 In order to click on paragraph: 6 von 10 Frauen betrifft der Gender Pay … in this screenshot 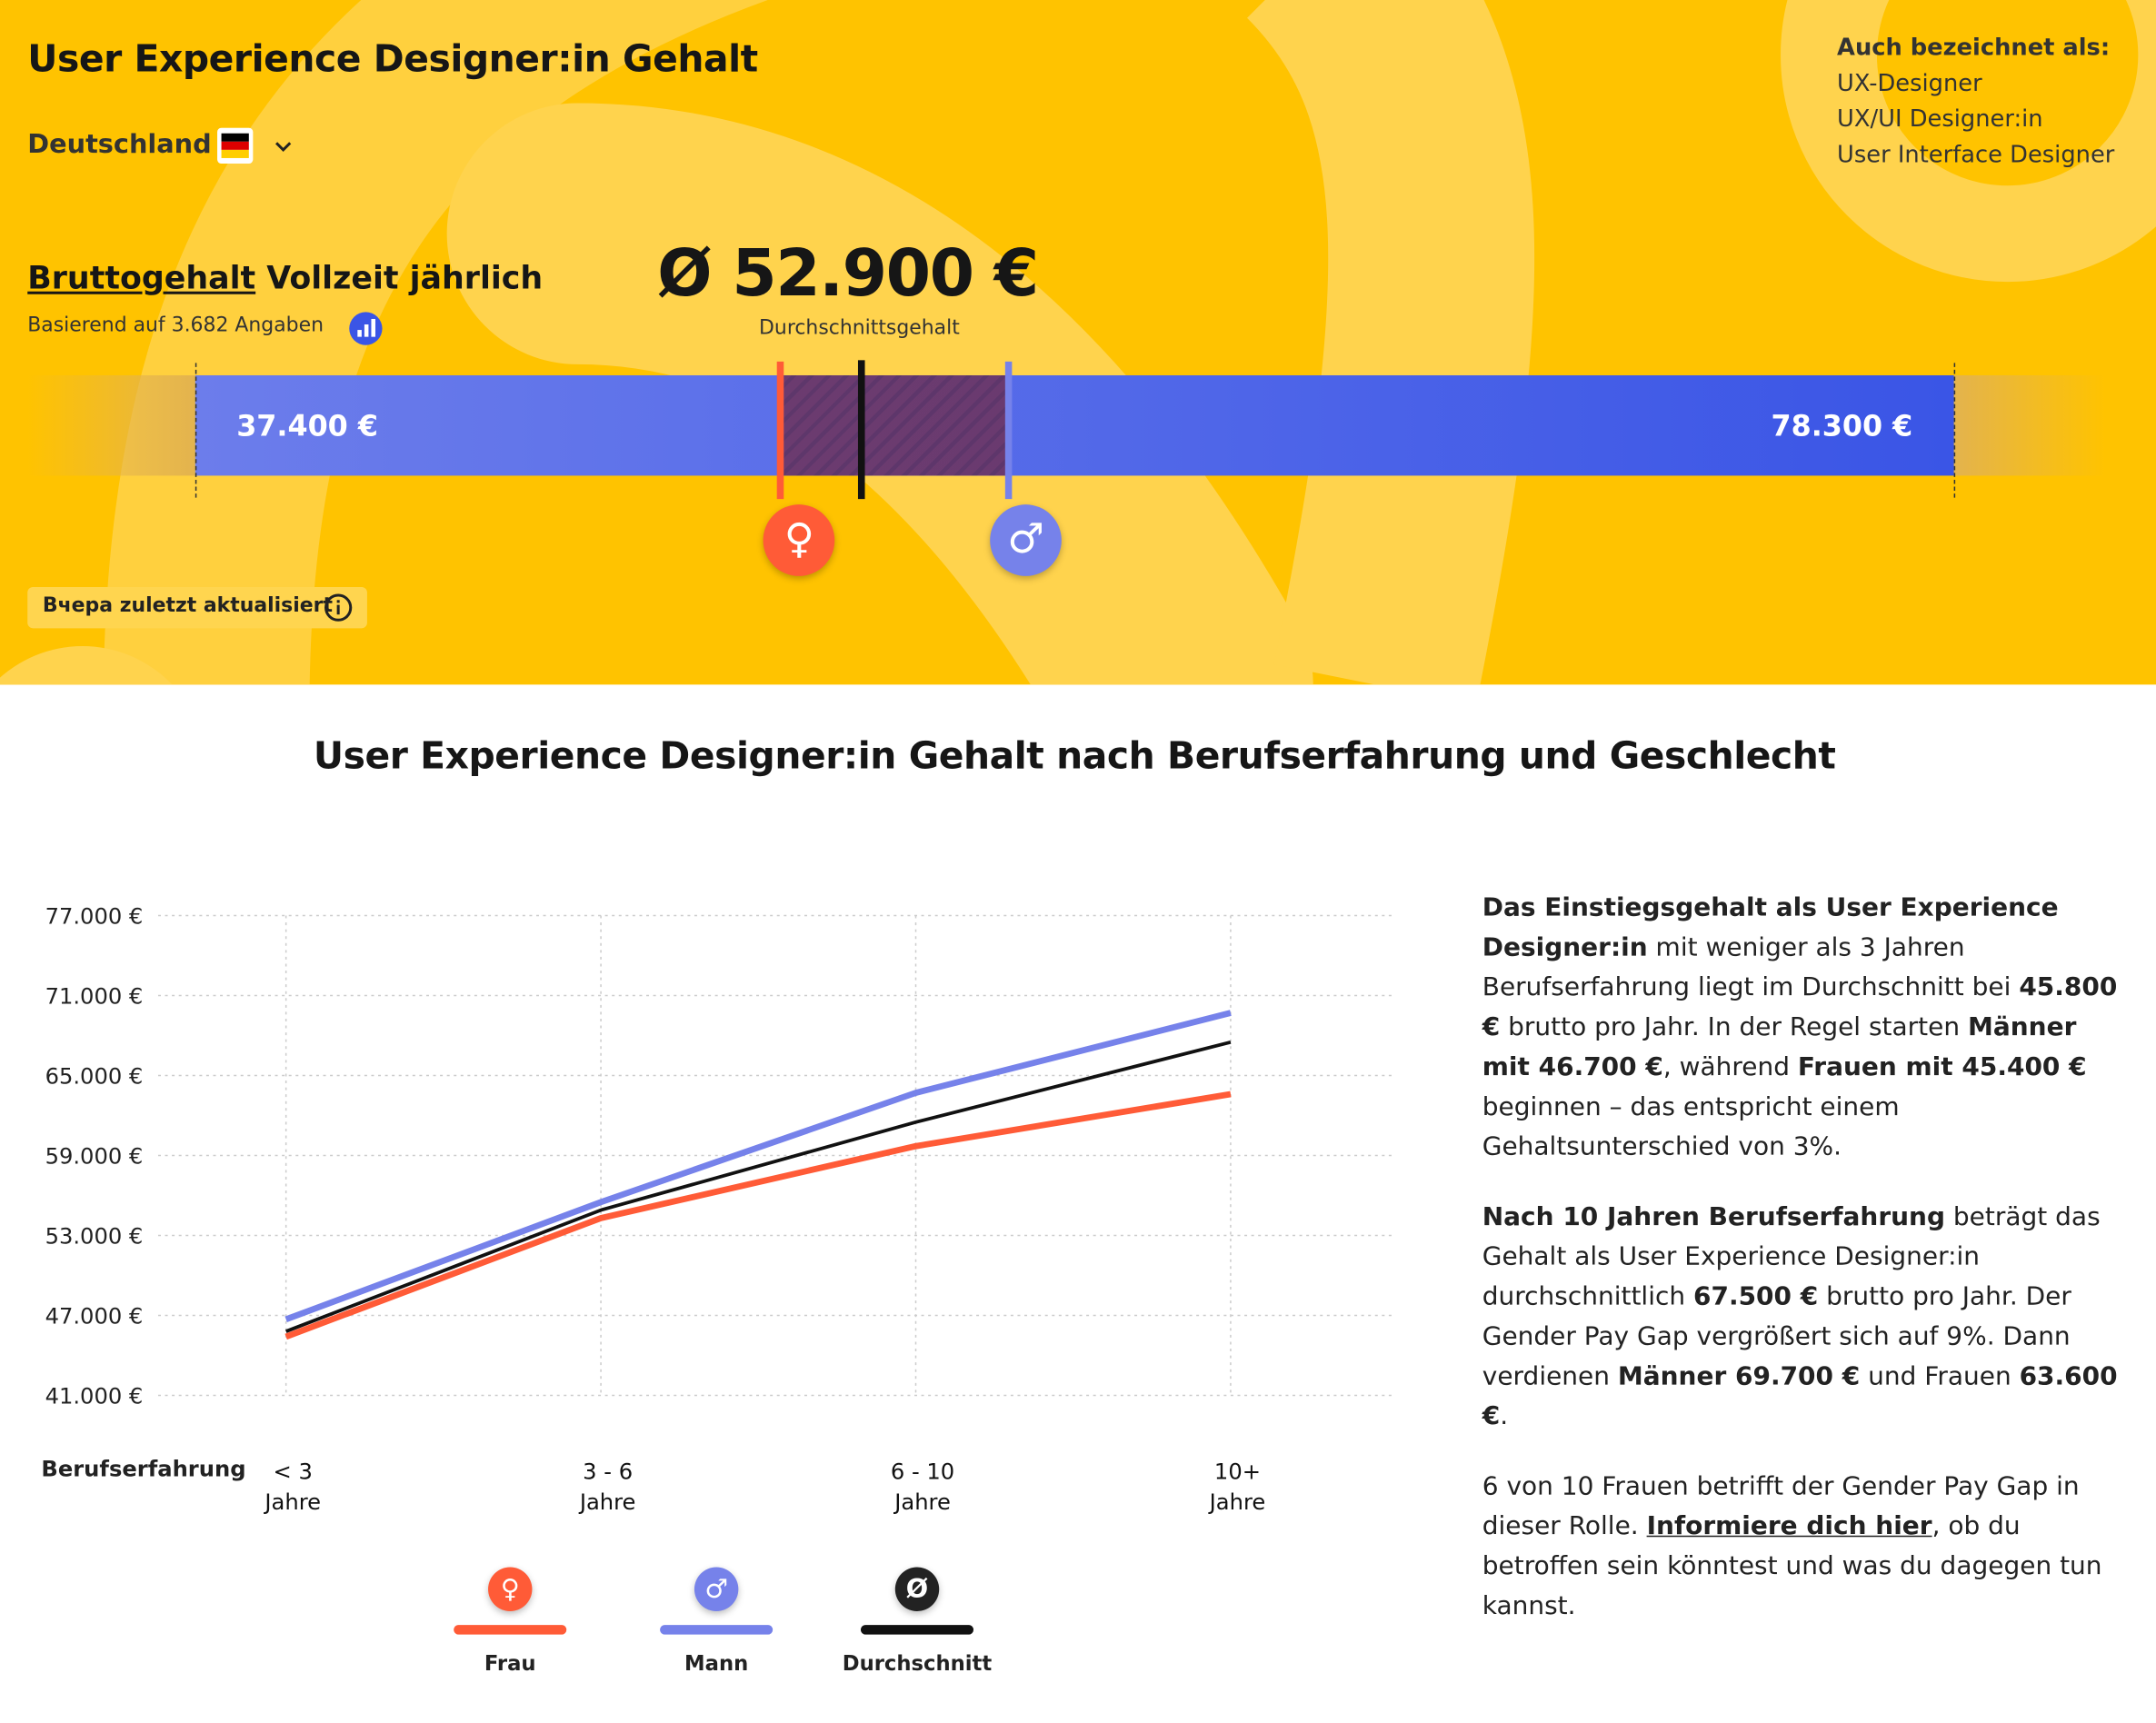, I will do `click(1805, 1546)`.